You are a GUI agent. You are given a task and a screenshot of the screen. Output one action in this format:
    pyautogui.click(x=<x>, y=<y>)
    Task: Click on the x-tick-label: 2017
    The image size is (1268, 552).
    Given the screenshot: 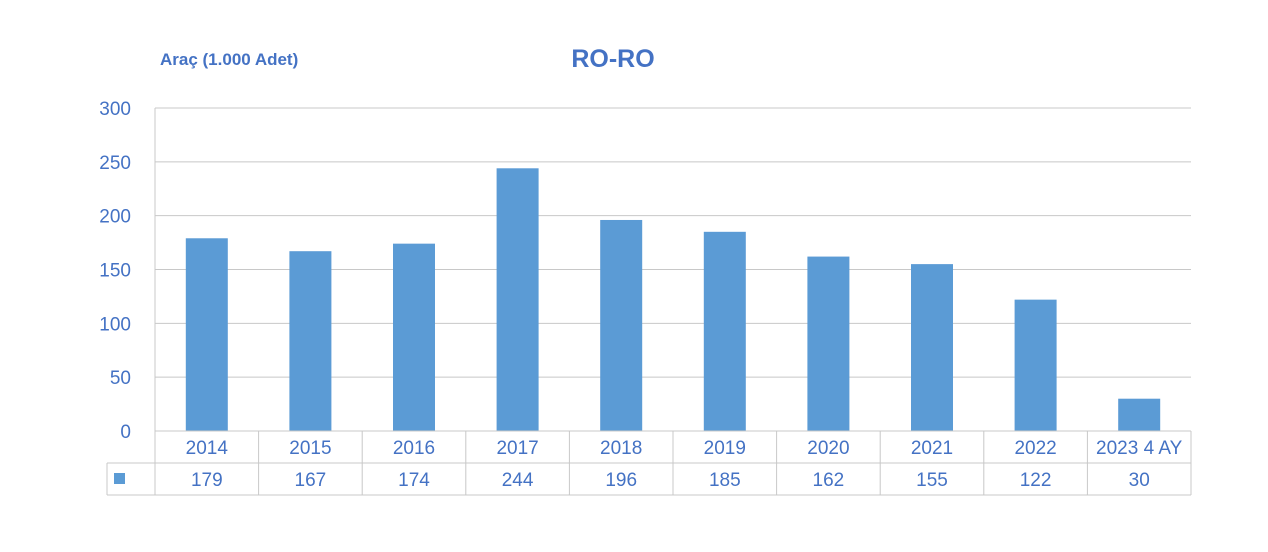 What is the action you would take?
    pyautogui.click(x=517, y=448)
    